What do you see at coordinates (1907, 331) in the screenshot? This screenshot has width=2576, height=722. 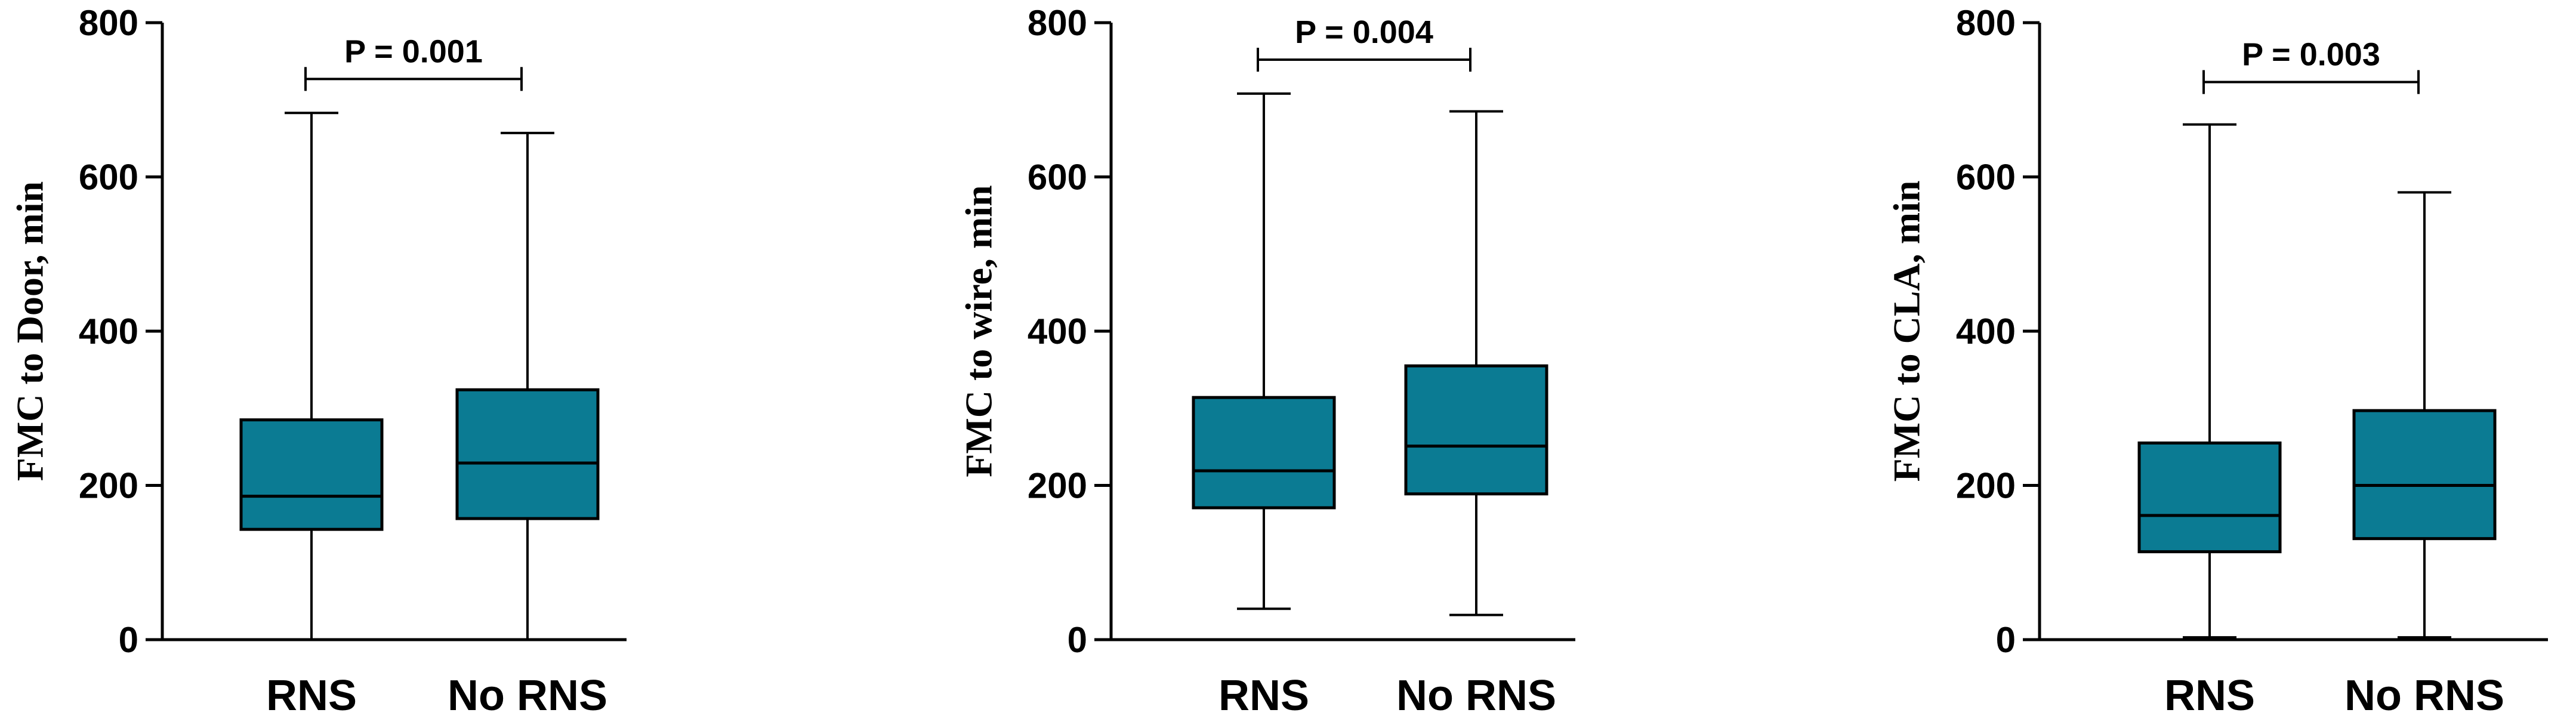 I see `y-axis-label: FMC to CLA, min` at bounding box center [1907, 331].